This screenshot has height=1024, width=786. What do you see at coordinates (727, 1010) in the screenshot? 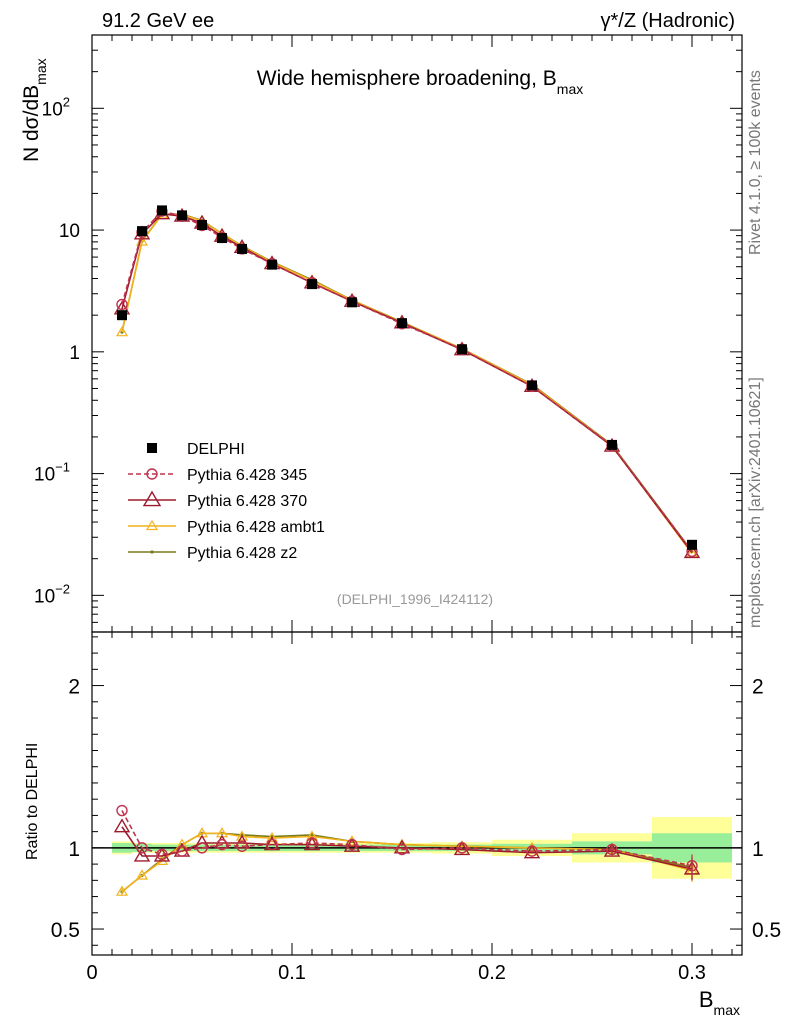
I see `x-axis-label-subscript: max` at bounding box center [727, 1010].